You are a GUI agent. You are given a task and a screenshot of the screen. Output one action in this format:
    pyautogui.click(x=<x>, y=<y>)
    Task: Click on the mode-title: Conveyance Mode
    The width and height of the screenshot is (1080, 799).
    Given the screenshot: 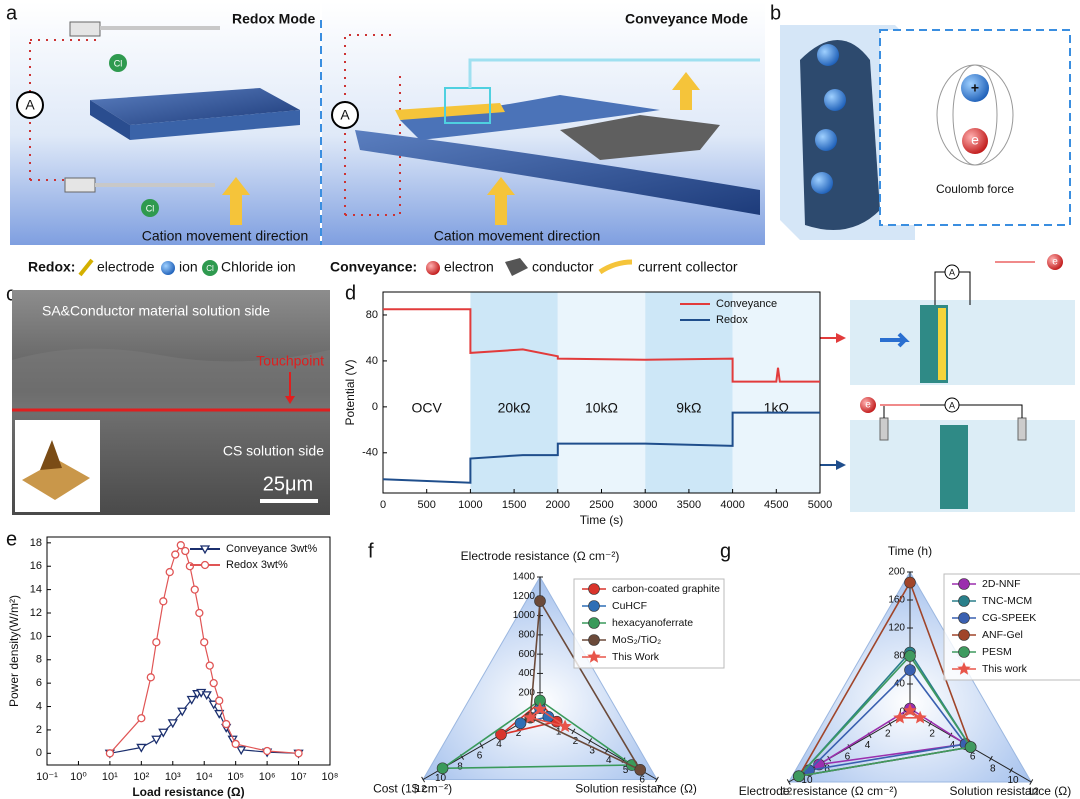 What is the action you would take?
    pyautogui.click(x=686, y=19)
    